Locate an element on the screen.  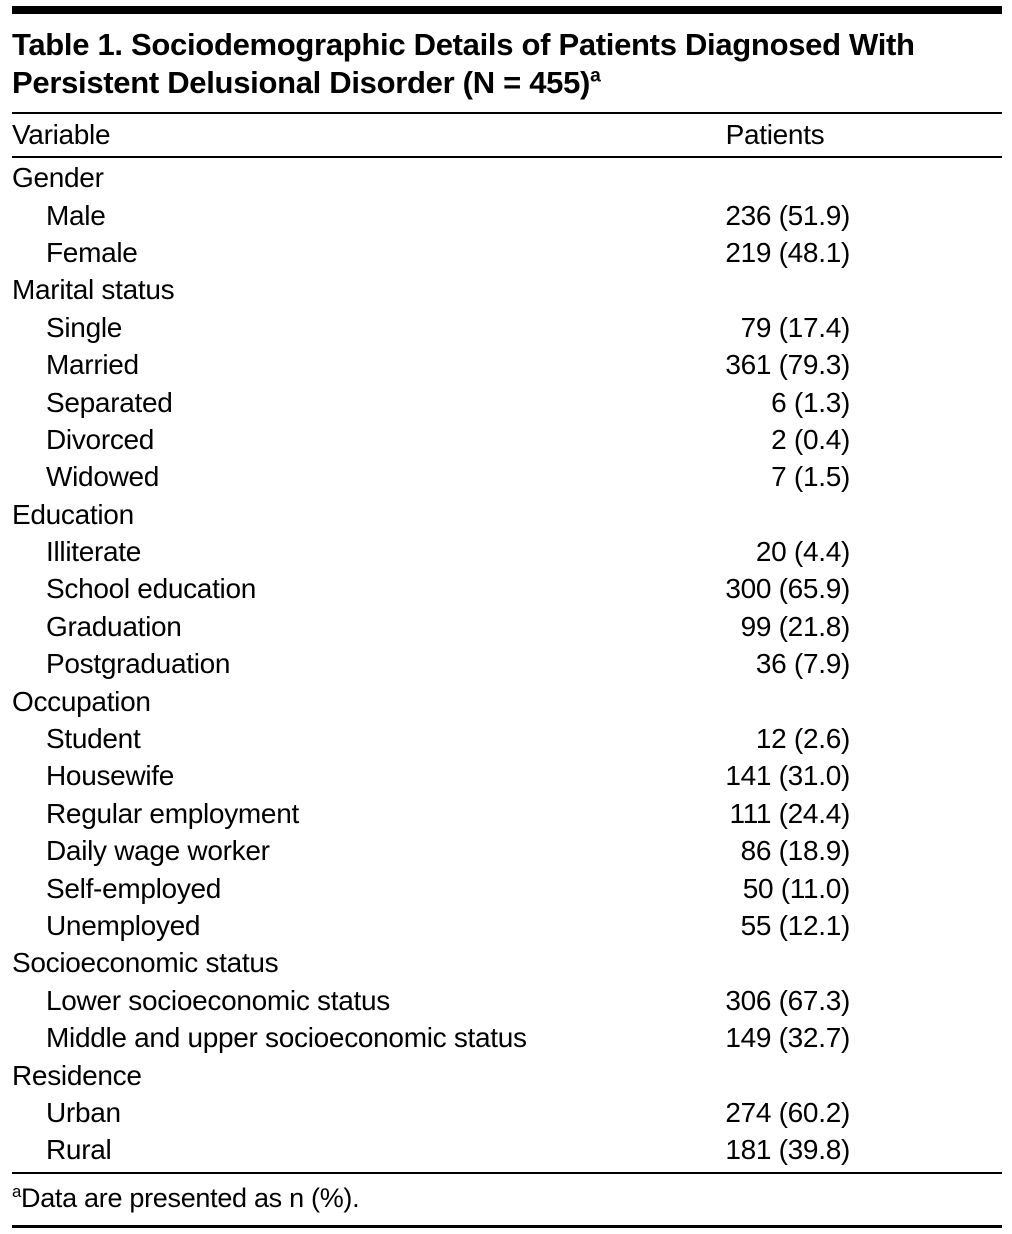
section-row-residence: Residence is located at coordinates (507, 1075).